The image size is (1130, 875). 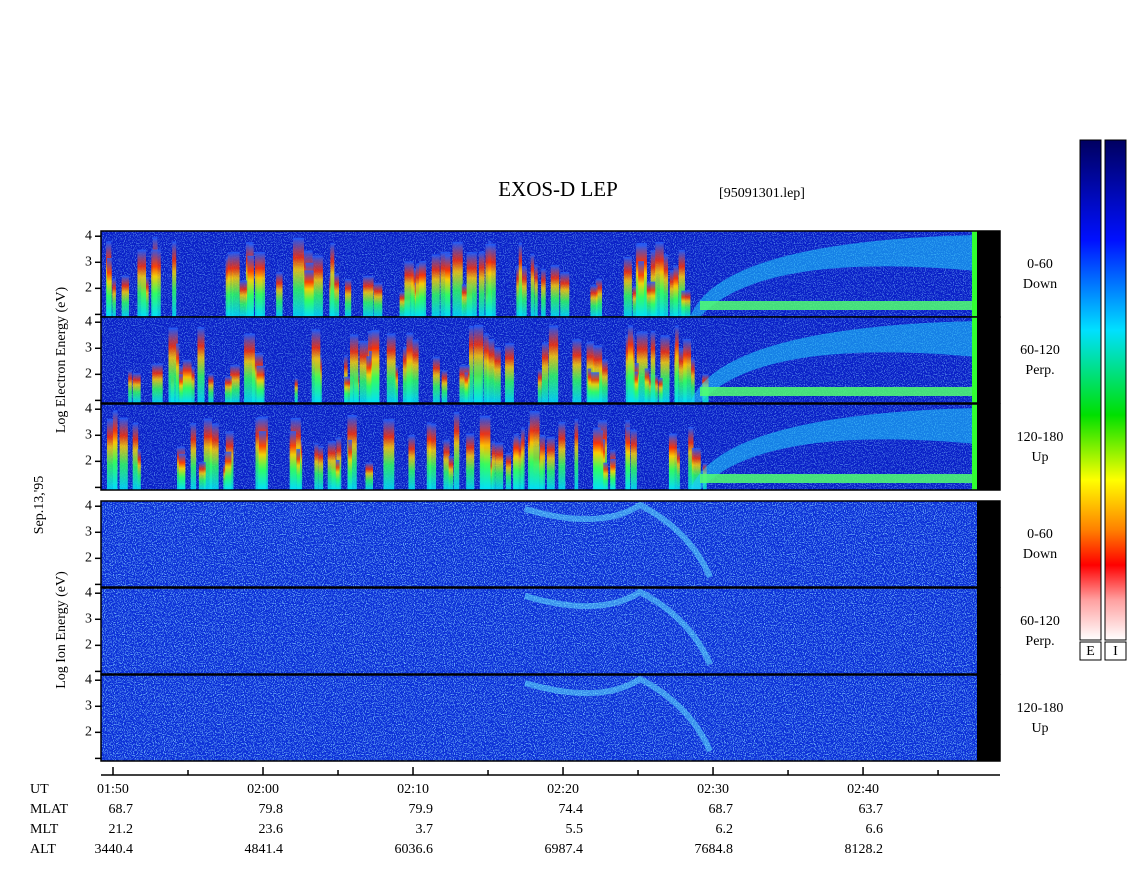 I want to click on ion-axis-label: Log Ion Energy (eV), so click(x=61, y=630).